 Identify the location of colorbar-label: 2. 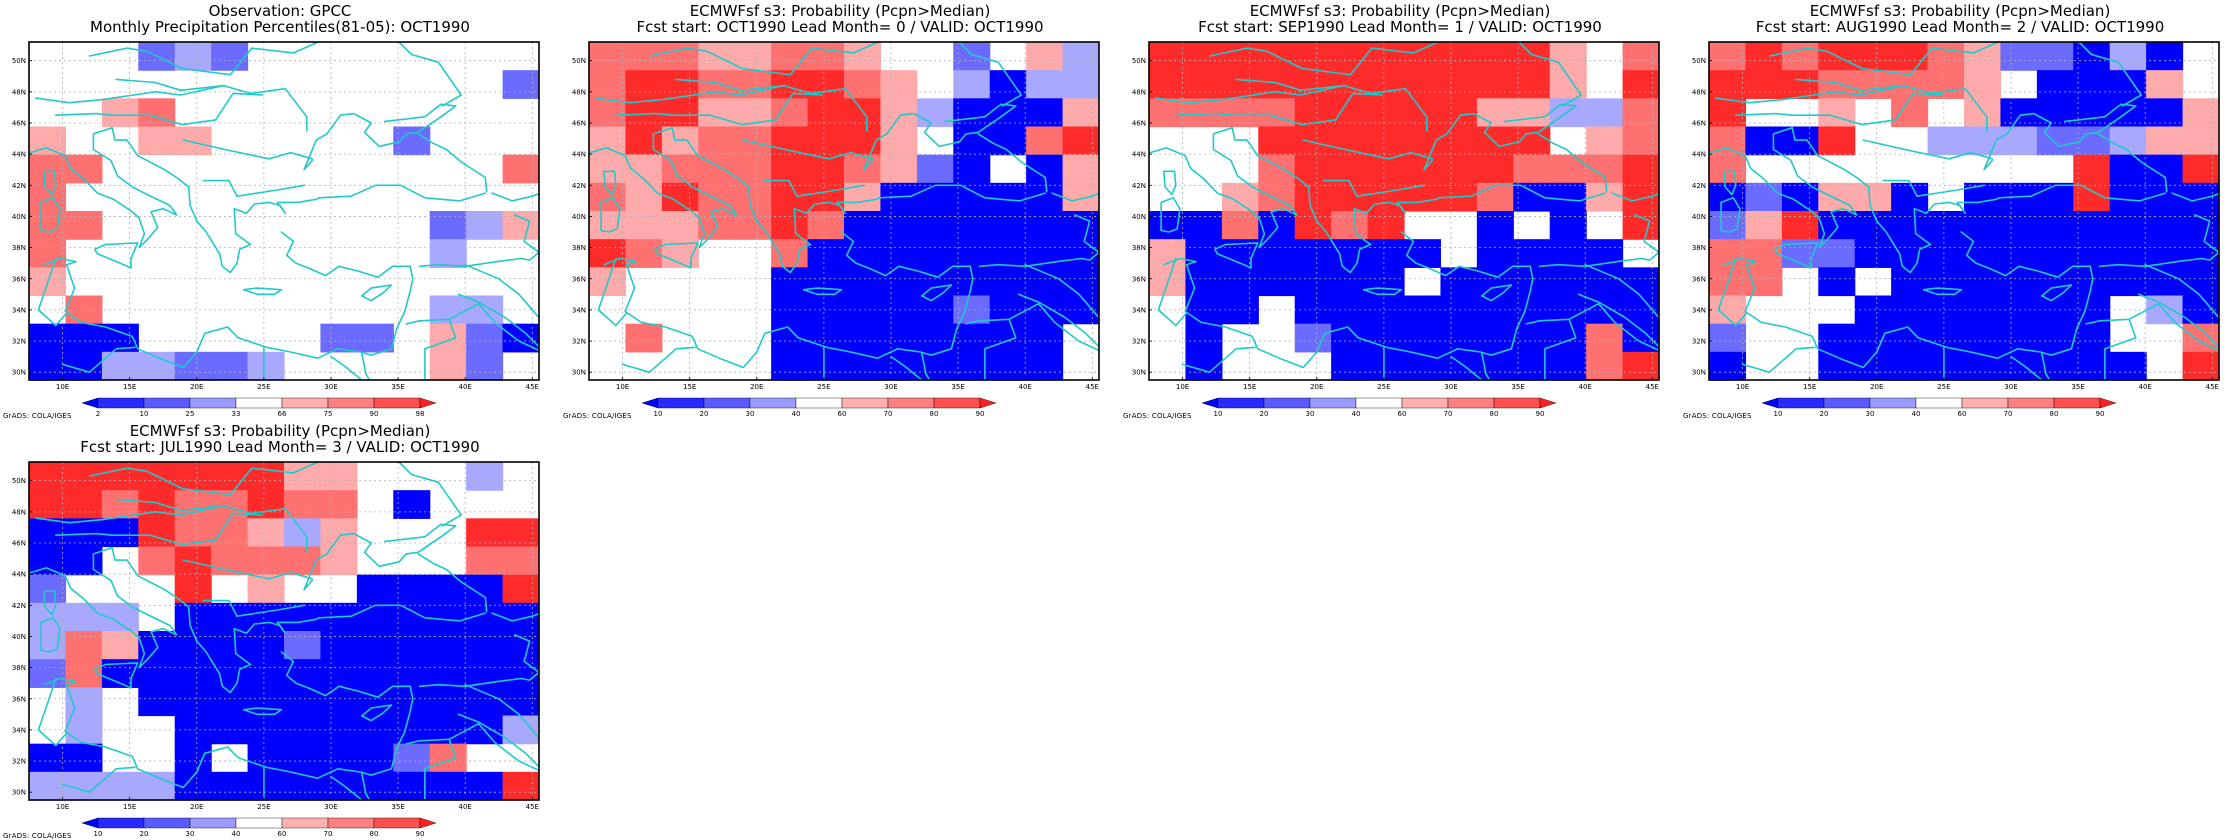
(98, 414).